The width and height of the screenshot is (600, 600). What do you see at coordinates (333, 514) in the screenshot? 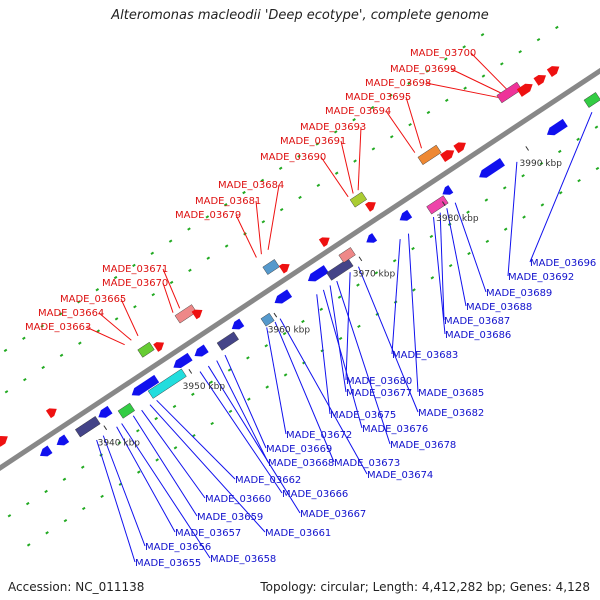
I see `reverse-gene-label: MADE_03667` at bounding box center [333, 514].